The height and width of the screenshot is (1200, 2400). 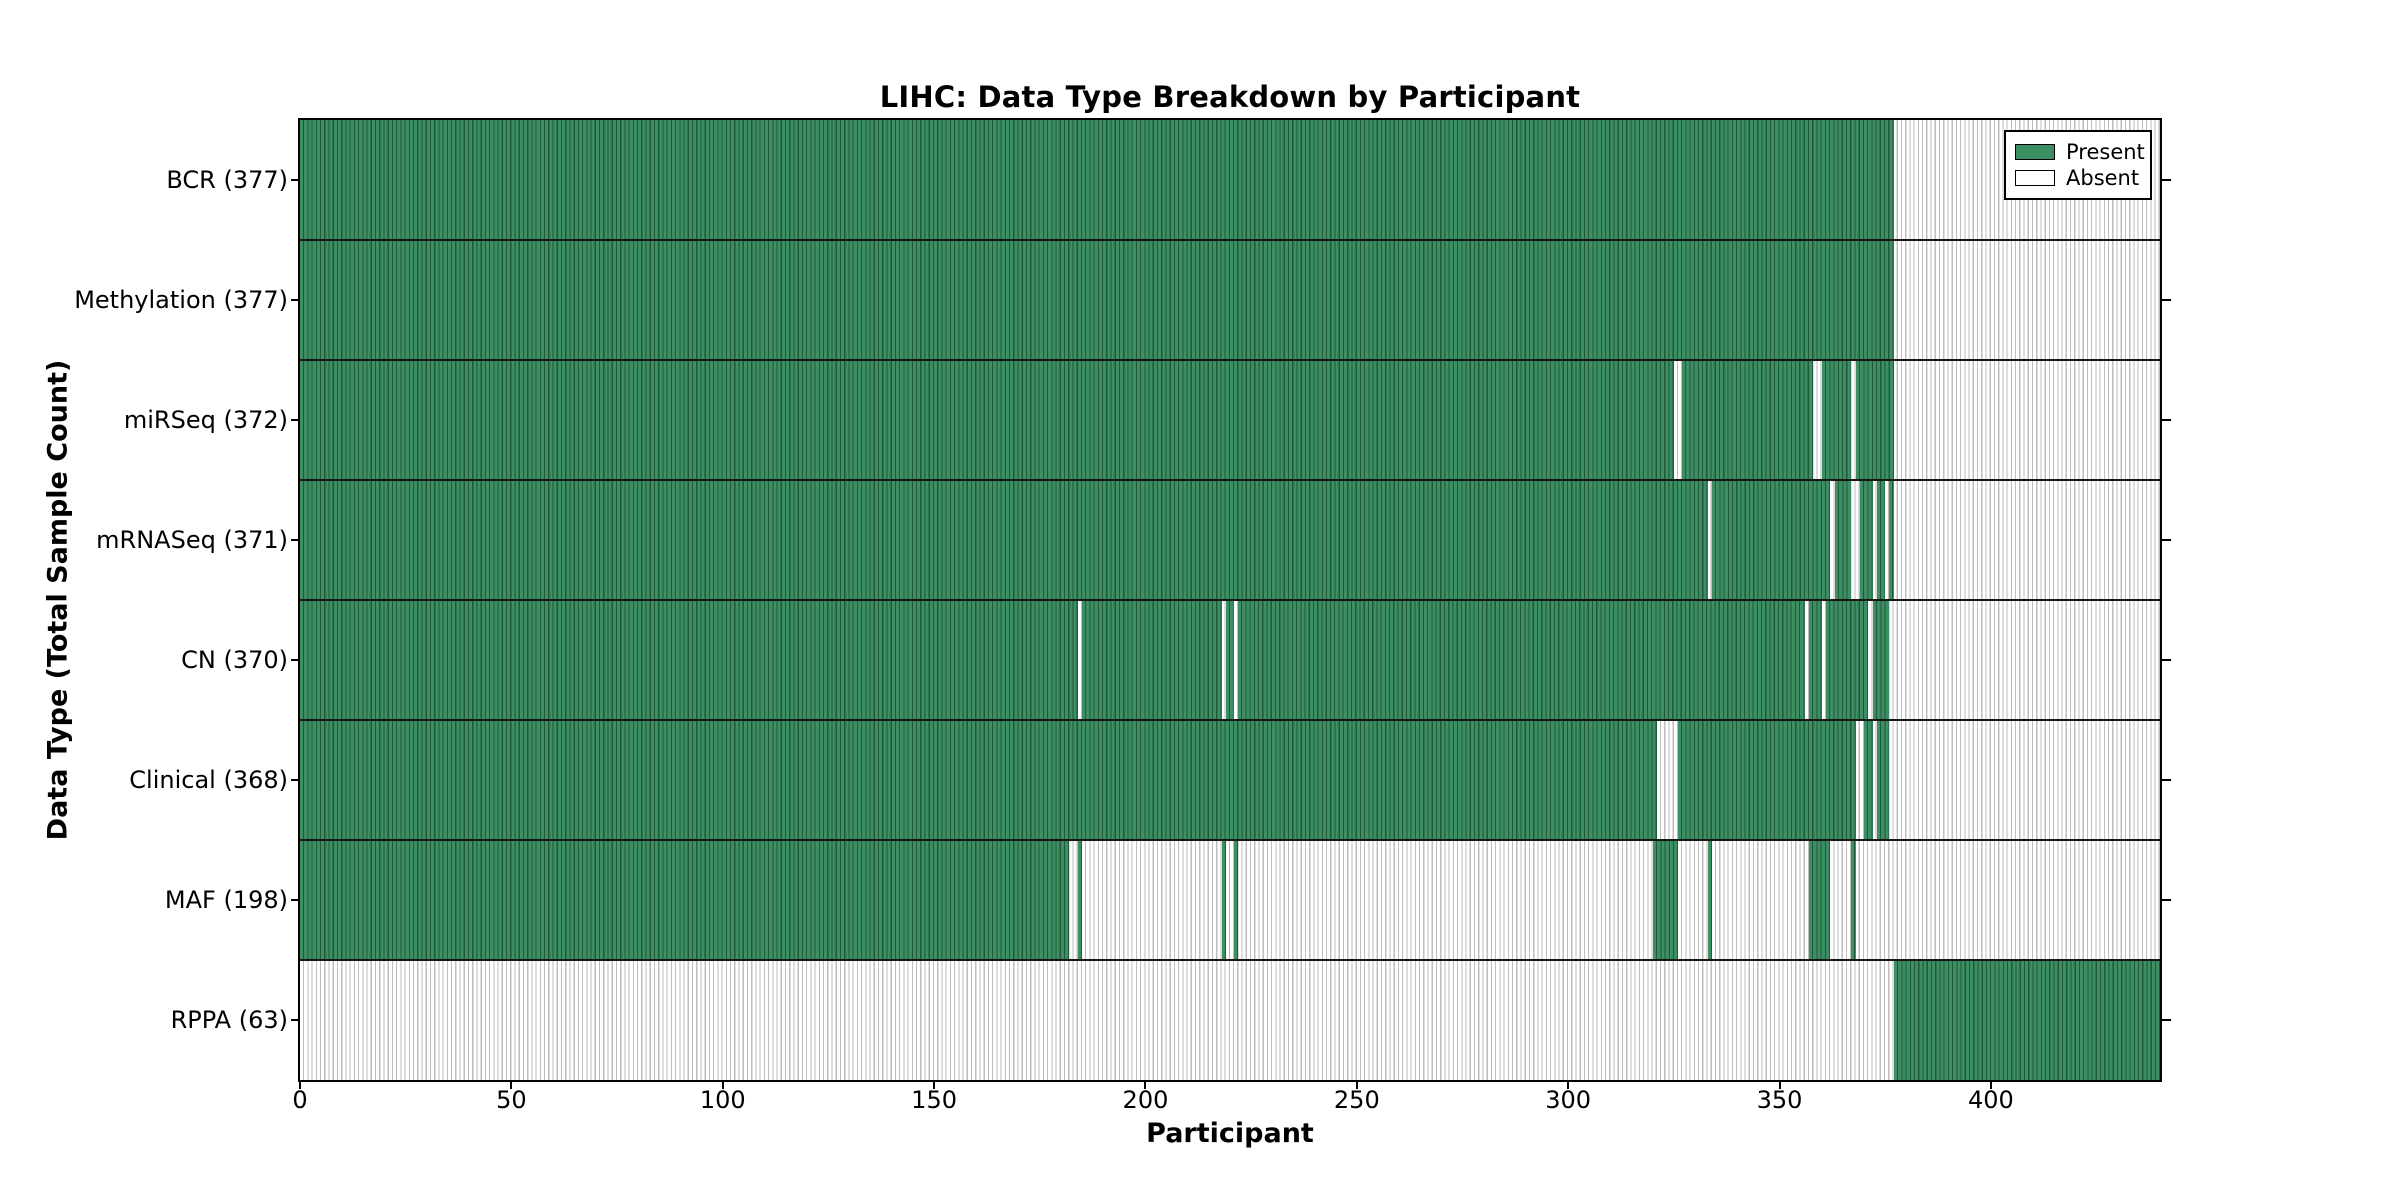 I want to click on data-row-CN, so click(x=1230, y=660).